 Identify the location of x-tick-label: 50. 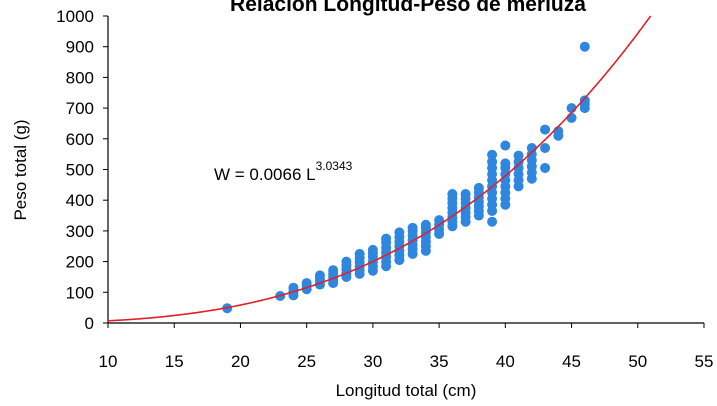
(637, 361).